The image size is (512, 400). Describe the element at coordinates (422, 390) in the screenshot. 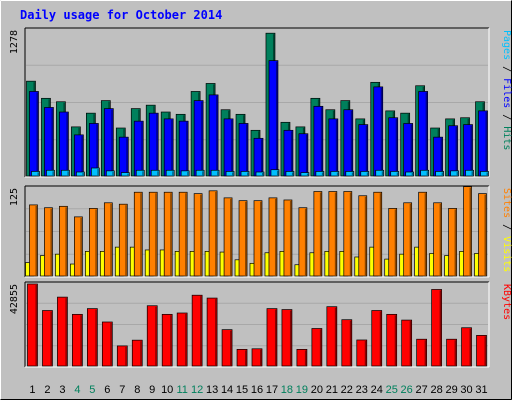

I see `x-tick-label: 27` at that location.